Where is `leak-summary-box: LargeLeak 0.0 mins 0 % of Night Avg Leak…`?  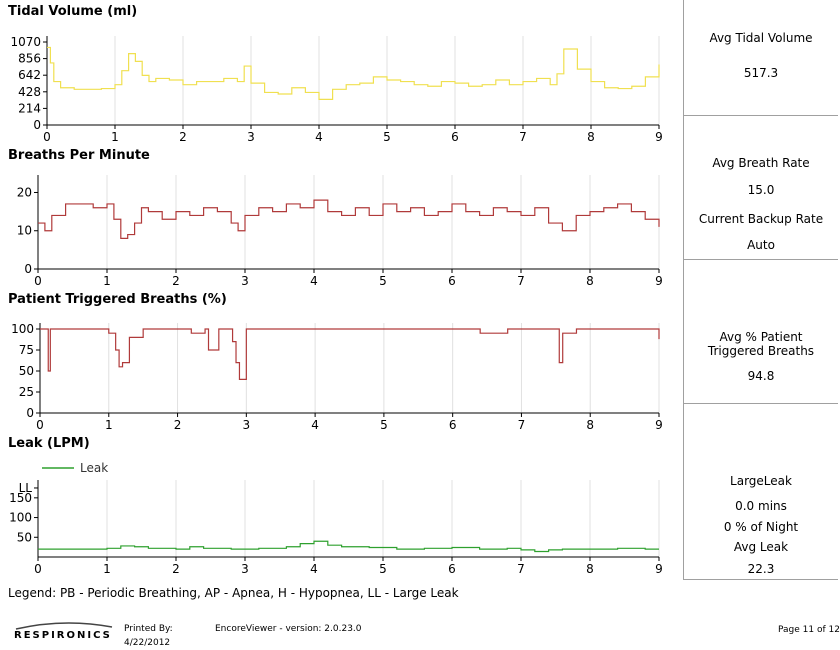 leak-summary-box: LargeLeak 0.0 mins 0 % of Night Avg Leak… is located at coordinates (760, 492).